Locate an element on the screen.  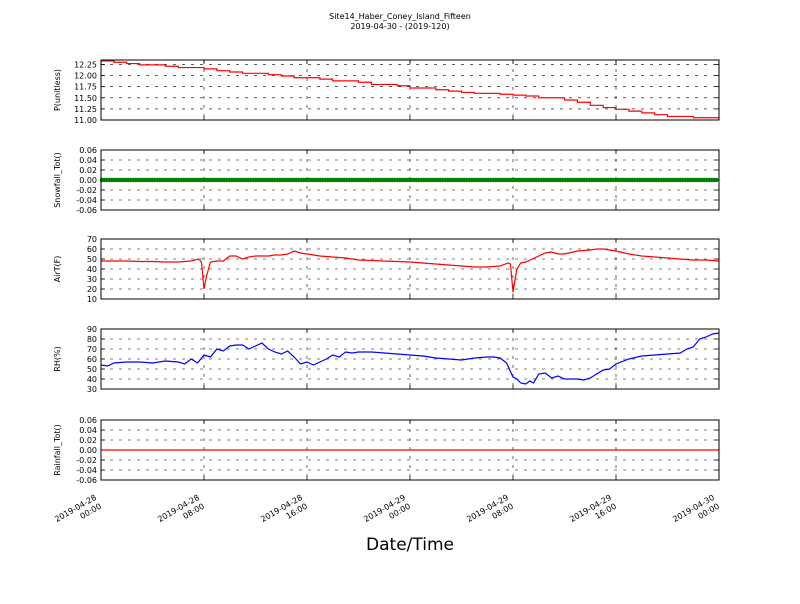
x-tick-label: 2019-04-2916:00 is located at coordinates (593, 513).